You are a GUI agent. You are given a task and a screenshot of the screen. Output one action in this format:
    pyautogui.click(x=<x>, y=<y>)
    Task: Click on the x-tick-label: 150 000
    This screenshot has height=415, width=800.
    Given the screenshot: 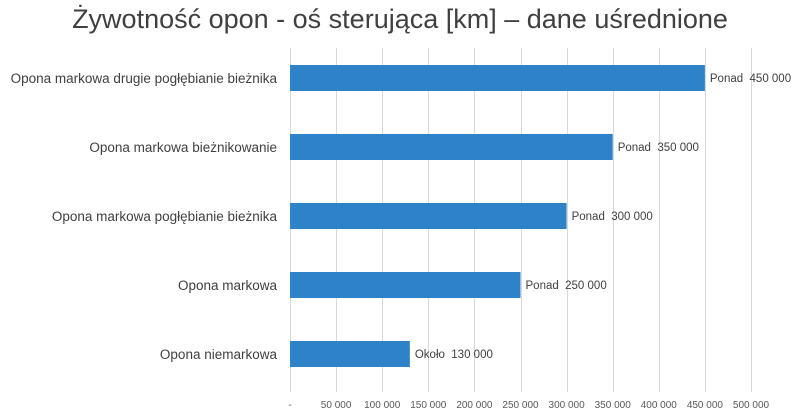 What is the action you would take?
    pyautogui.click(x=428, y=405)
    